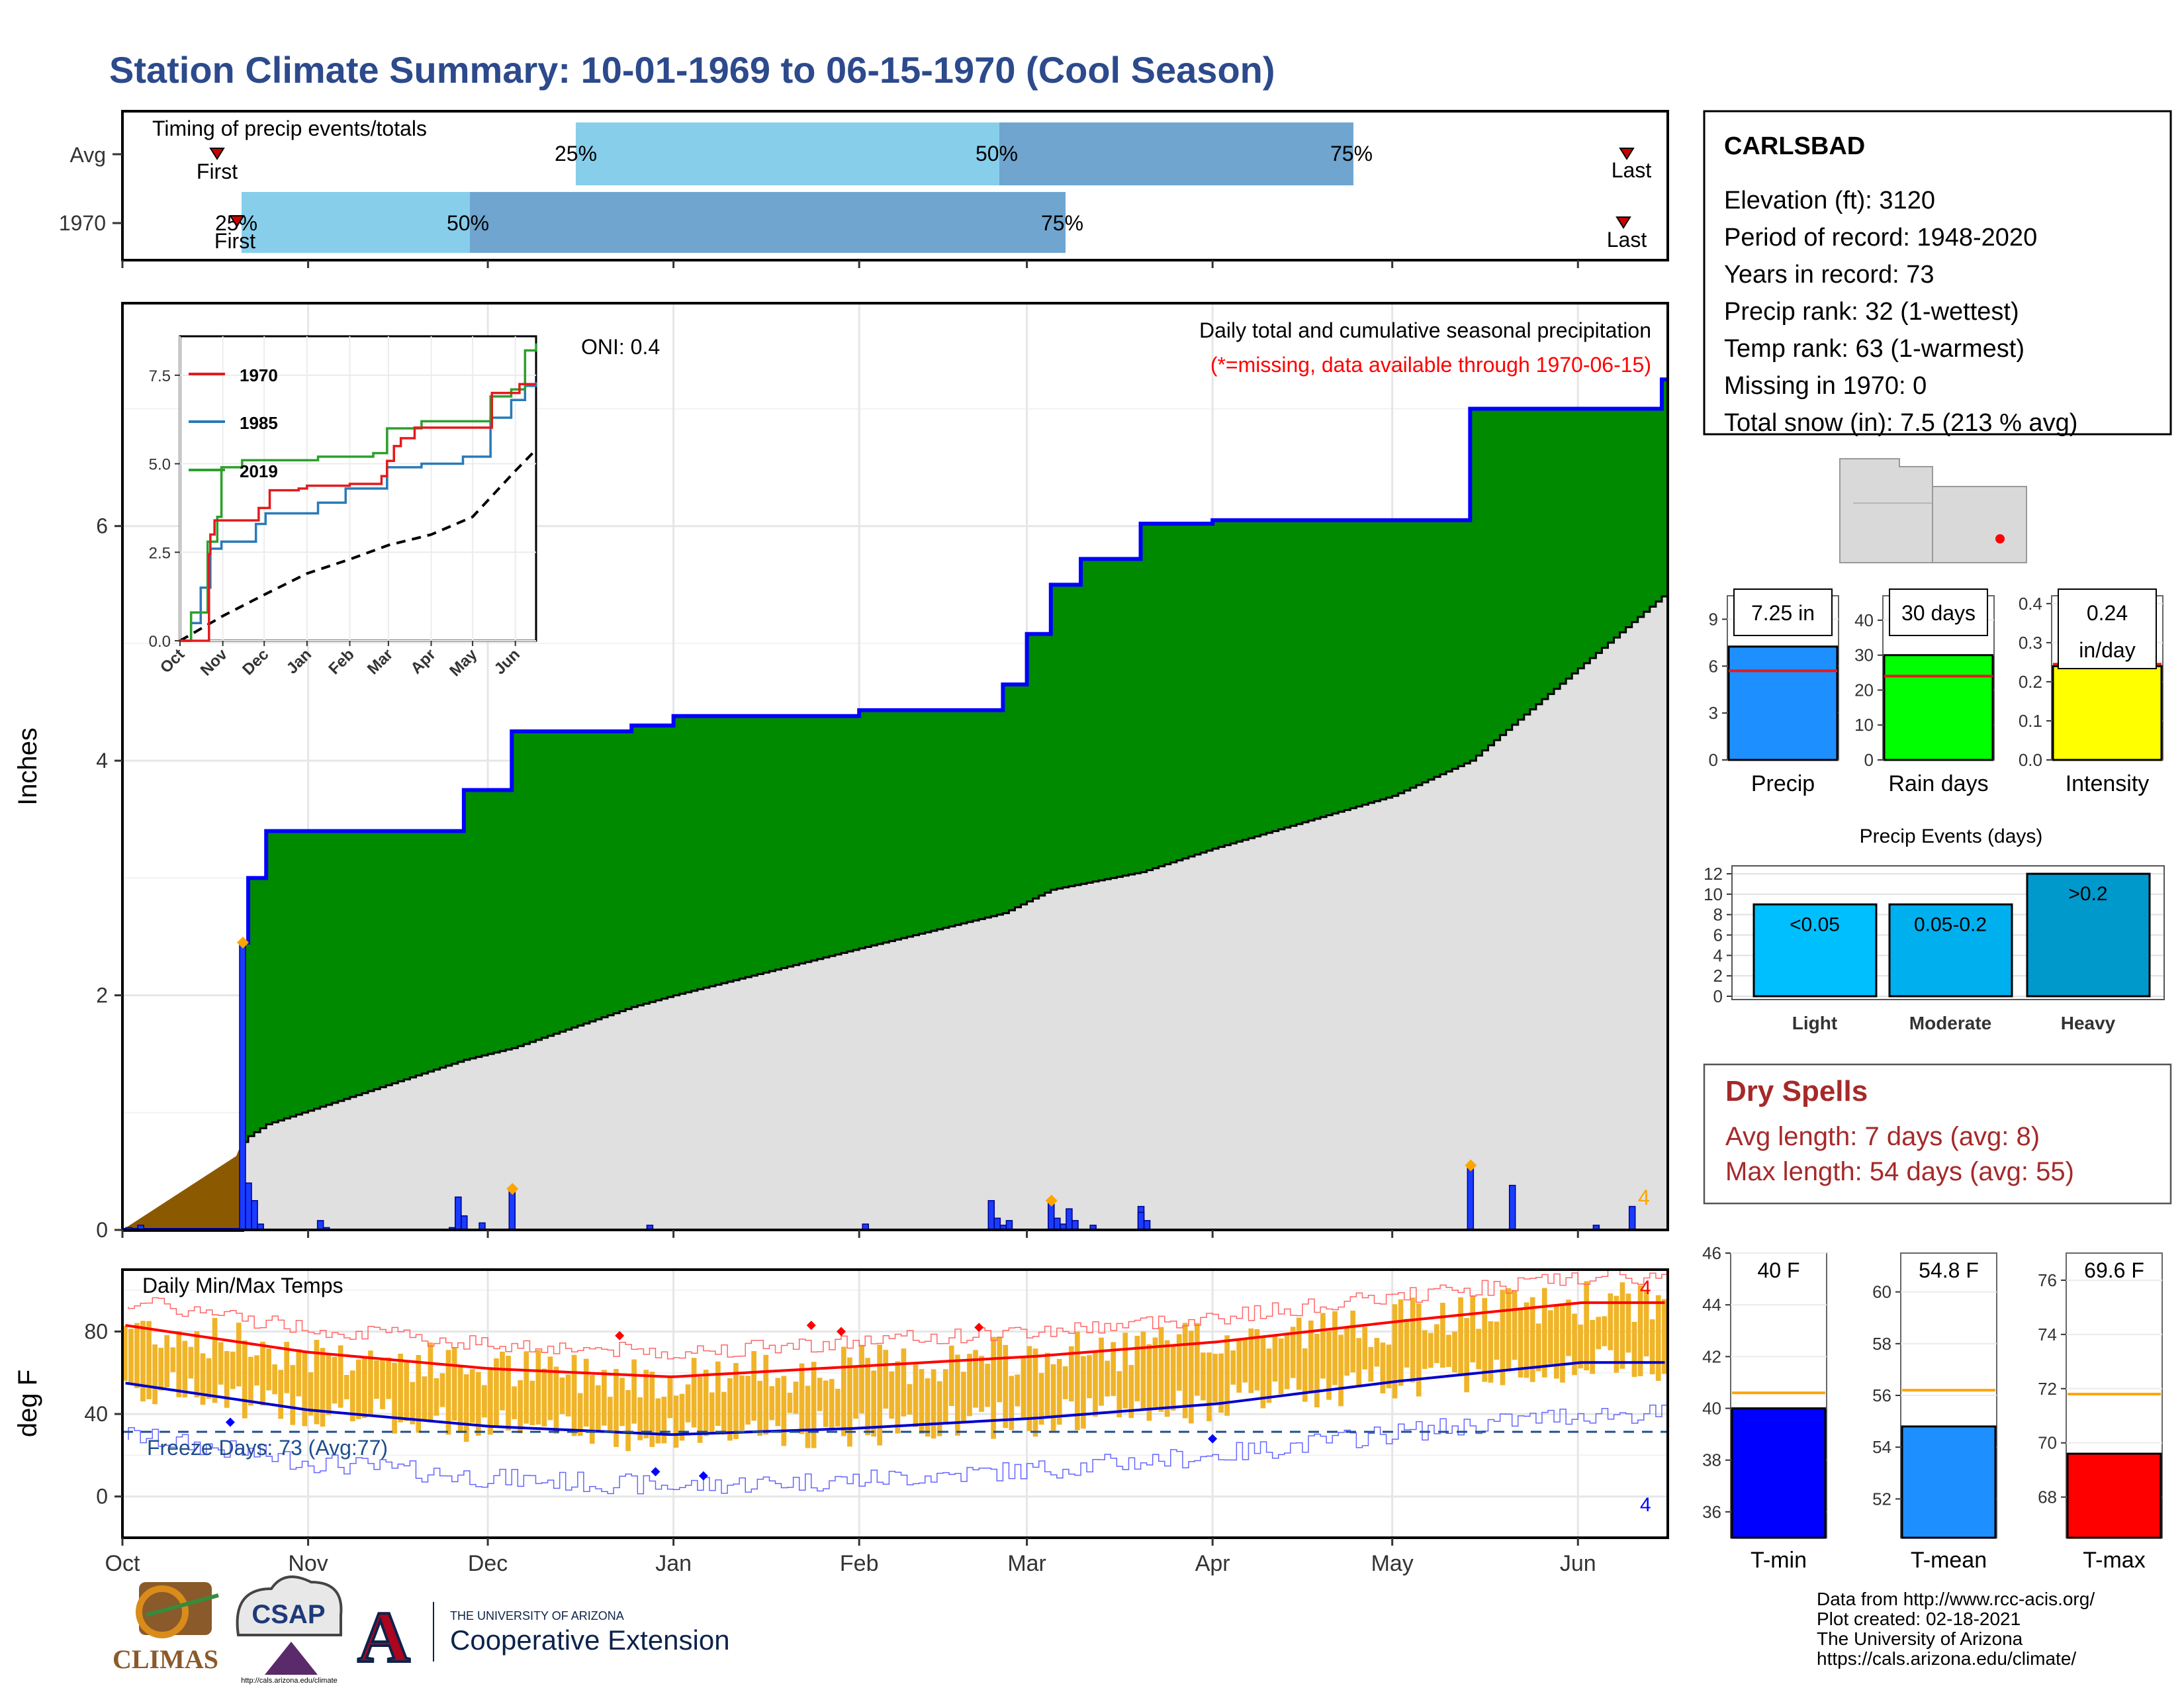  Describe the element at coordinates (1779, 1560) in the screenshot. I see `temp-summary-name: T-min` at that location.